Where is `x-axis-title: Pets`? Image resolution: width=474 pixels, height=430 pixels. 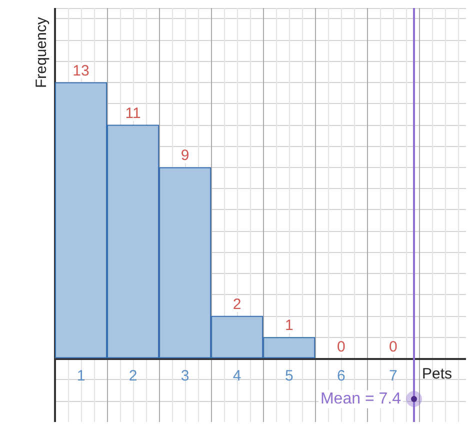
x-axis-title: Pets is located at coordinates (437, 373).